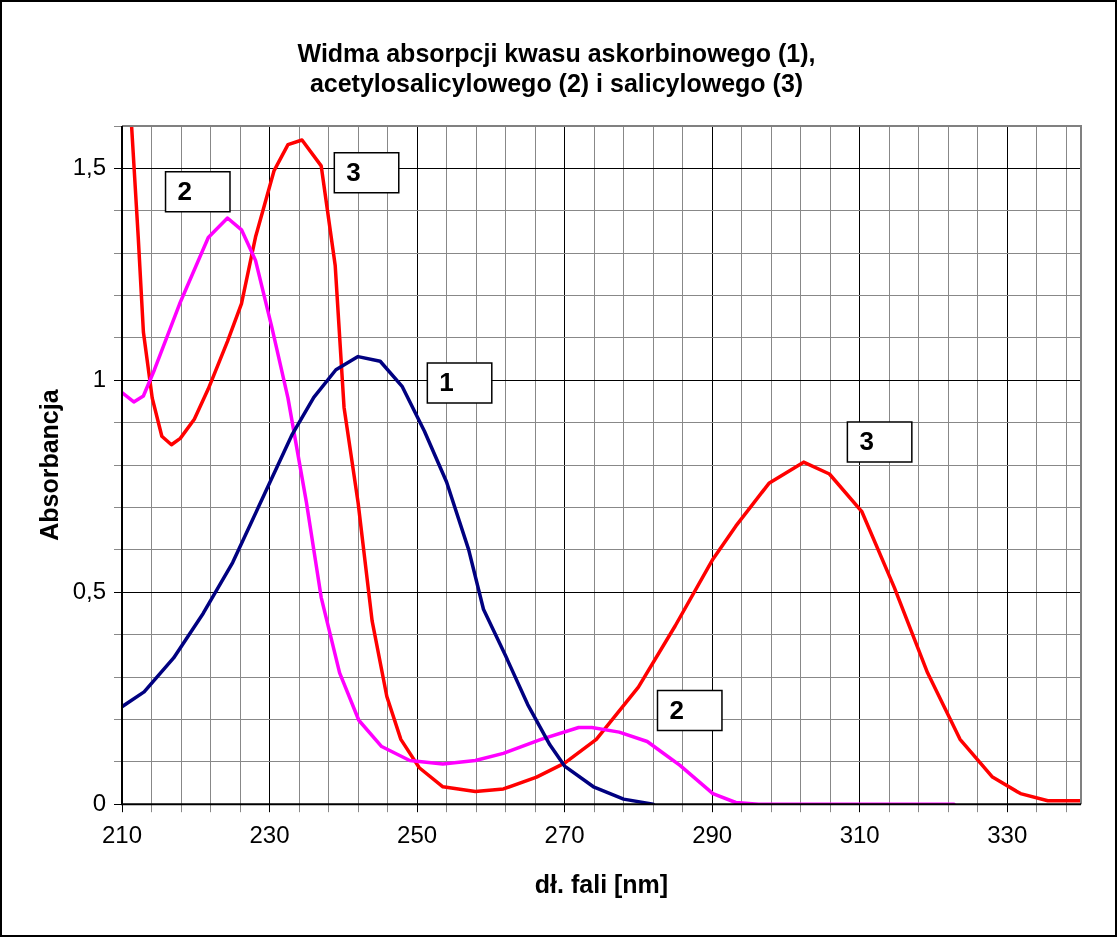  Describe the element at coordinates (417, 835) in the screenshot. I see `x-tick-label: 250` at that location.